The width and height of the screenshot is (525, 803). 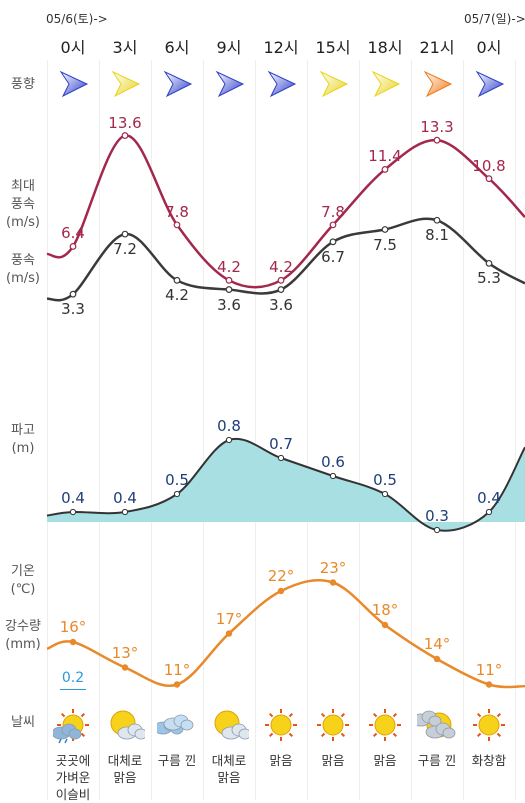 What do you see at coordinates (72, 725) in the screenshot?
I see `sun-cloud-rain-icon` at bounding box center [72, 725].